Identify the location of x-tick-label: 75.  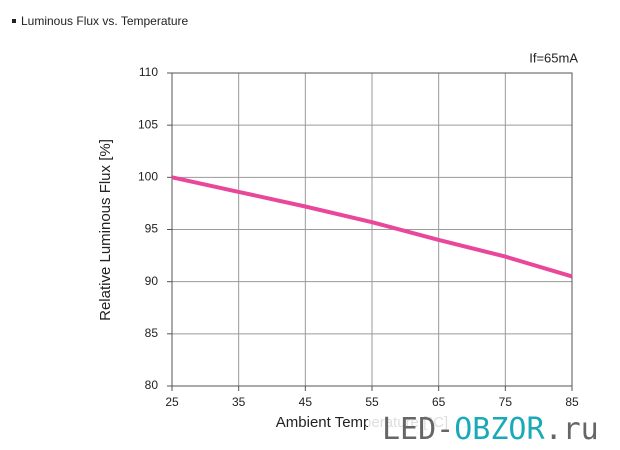
(506, 402).